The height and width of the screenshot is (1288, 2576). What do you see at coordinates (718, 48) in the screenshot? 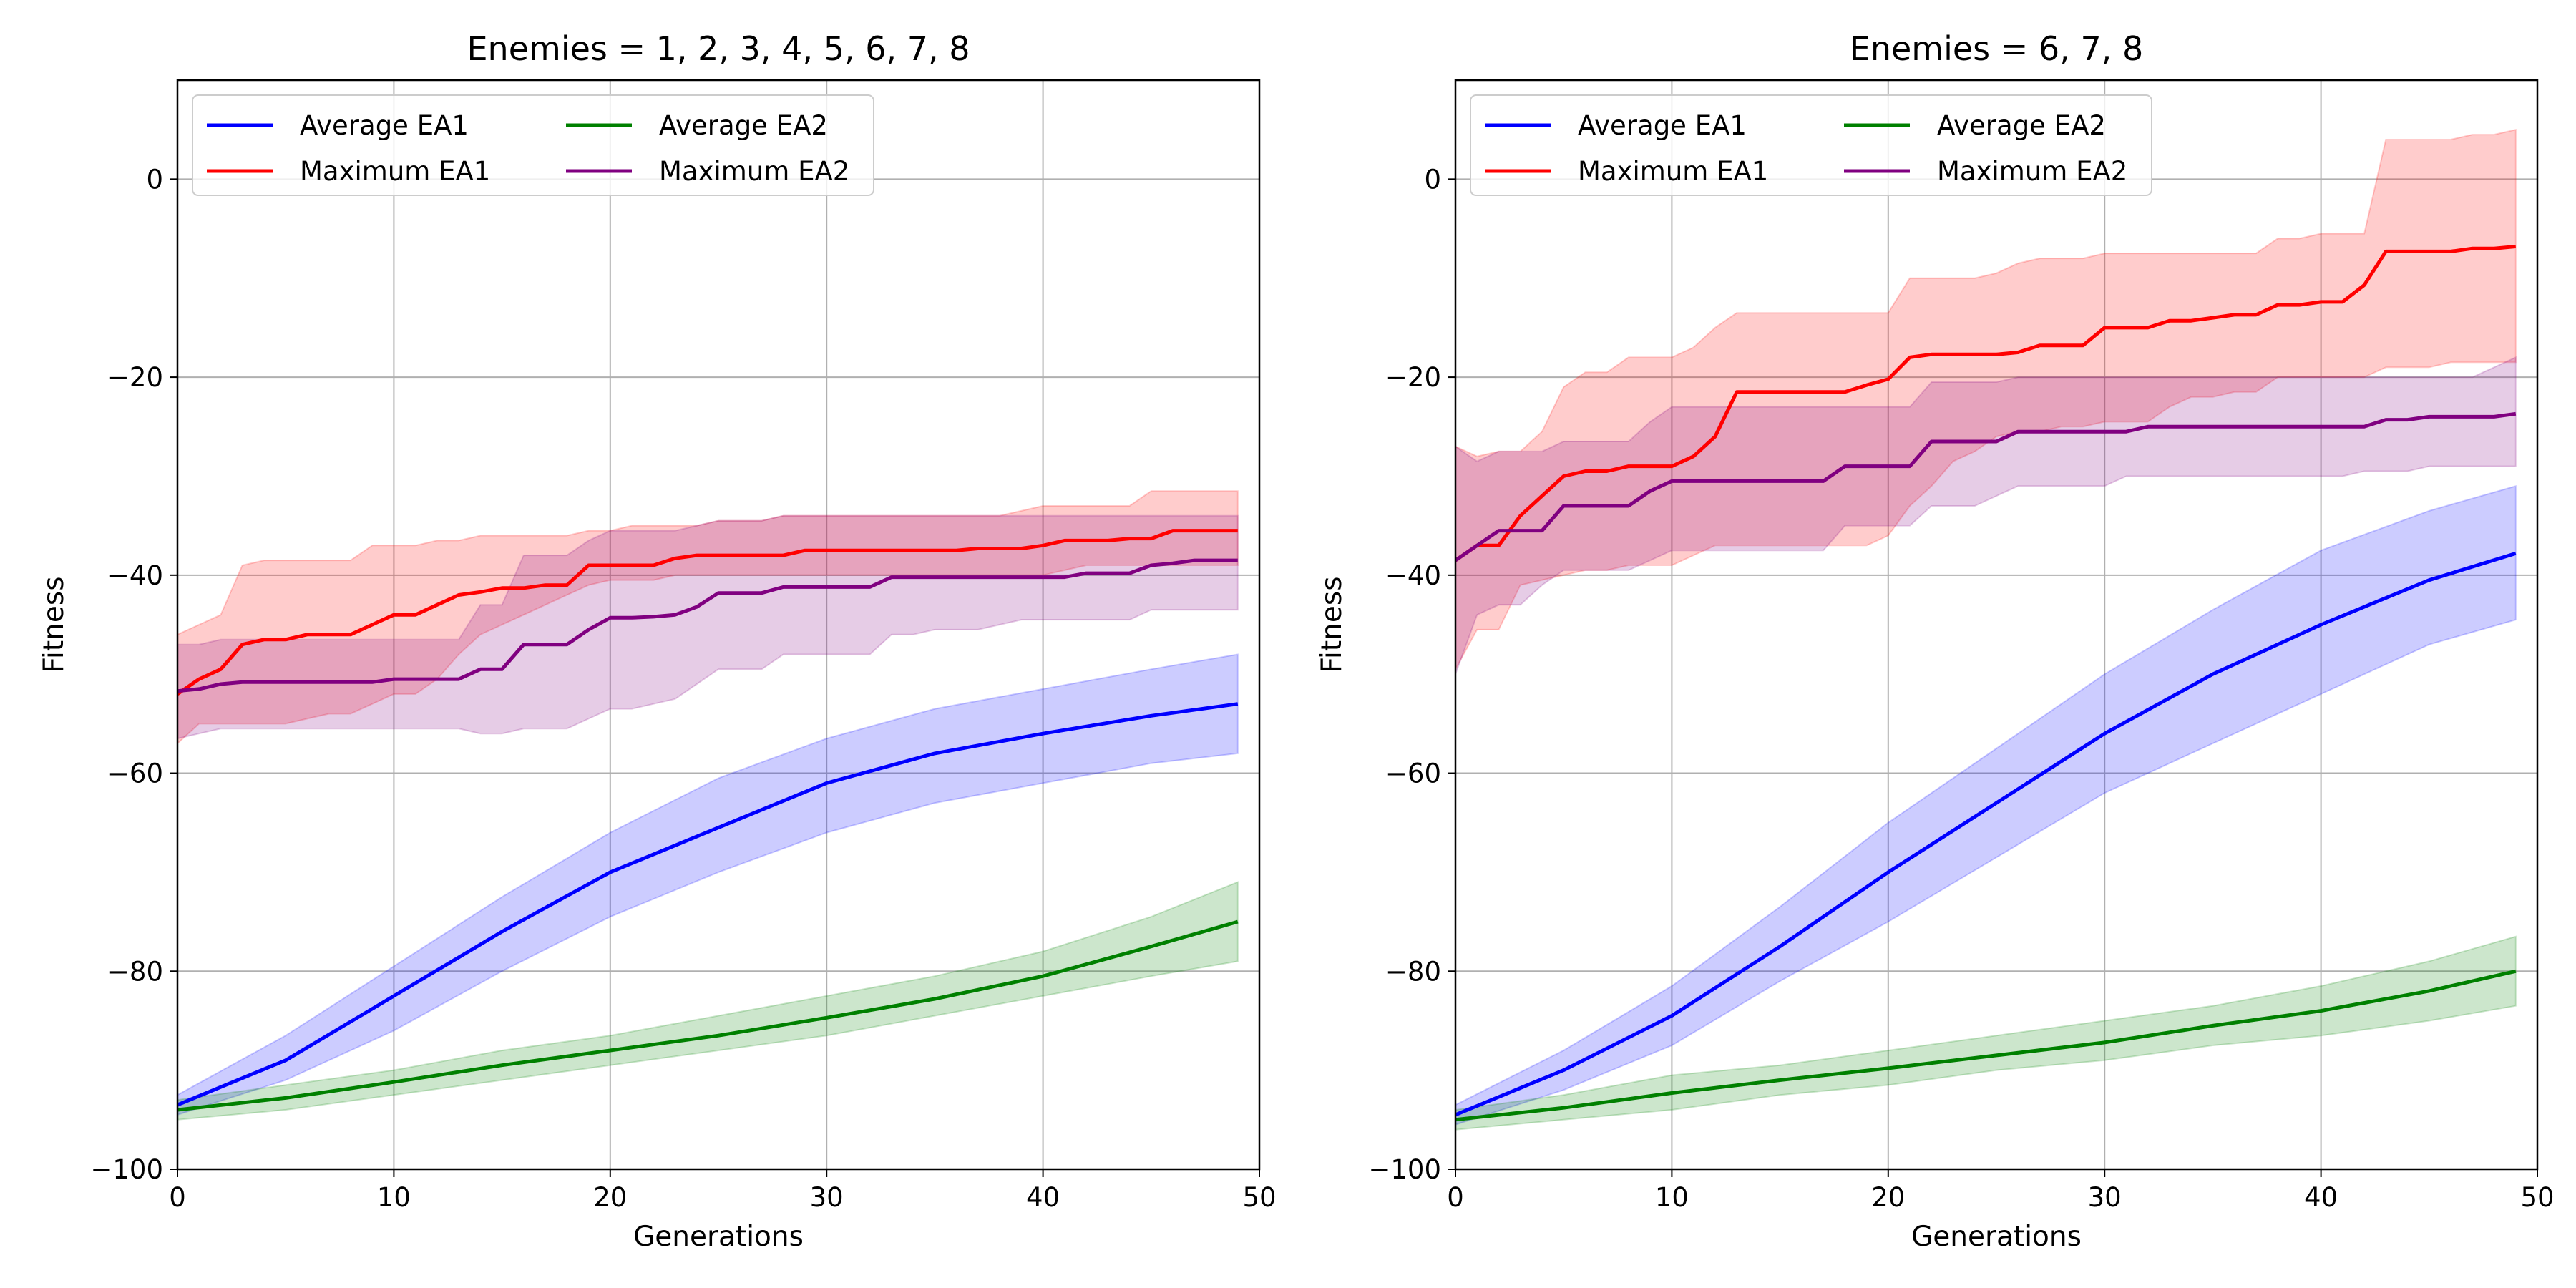
I see `chart-title: Enemies = 1, 2, 3, 4, 5, 6, 7, 8` at bounding box center [718, 48].